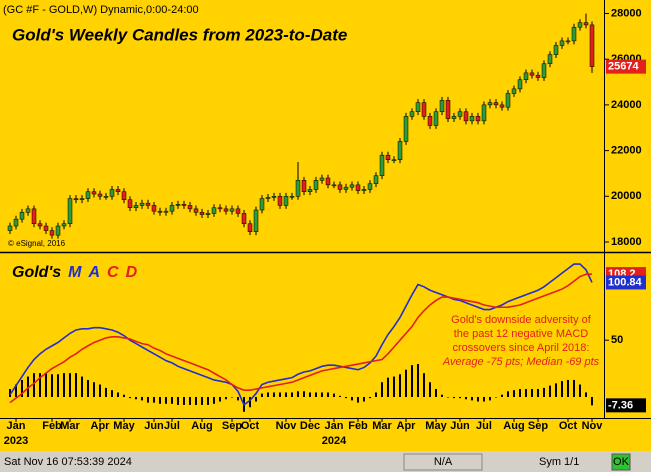 The width and height of the screenshot is (651, 472). I want to click on status-bar, so click(325, 461).